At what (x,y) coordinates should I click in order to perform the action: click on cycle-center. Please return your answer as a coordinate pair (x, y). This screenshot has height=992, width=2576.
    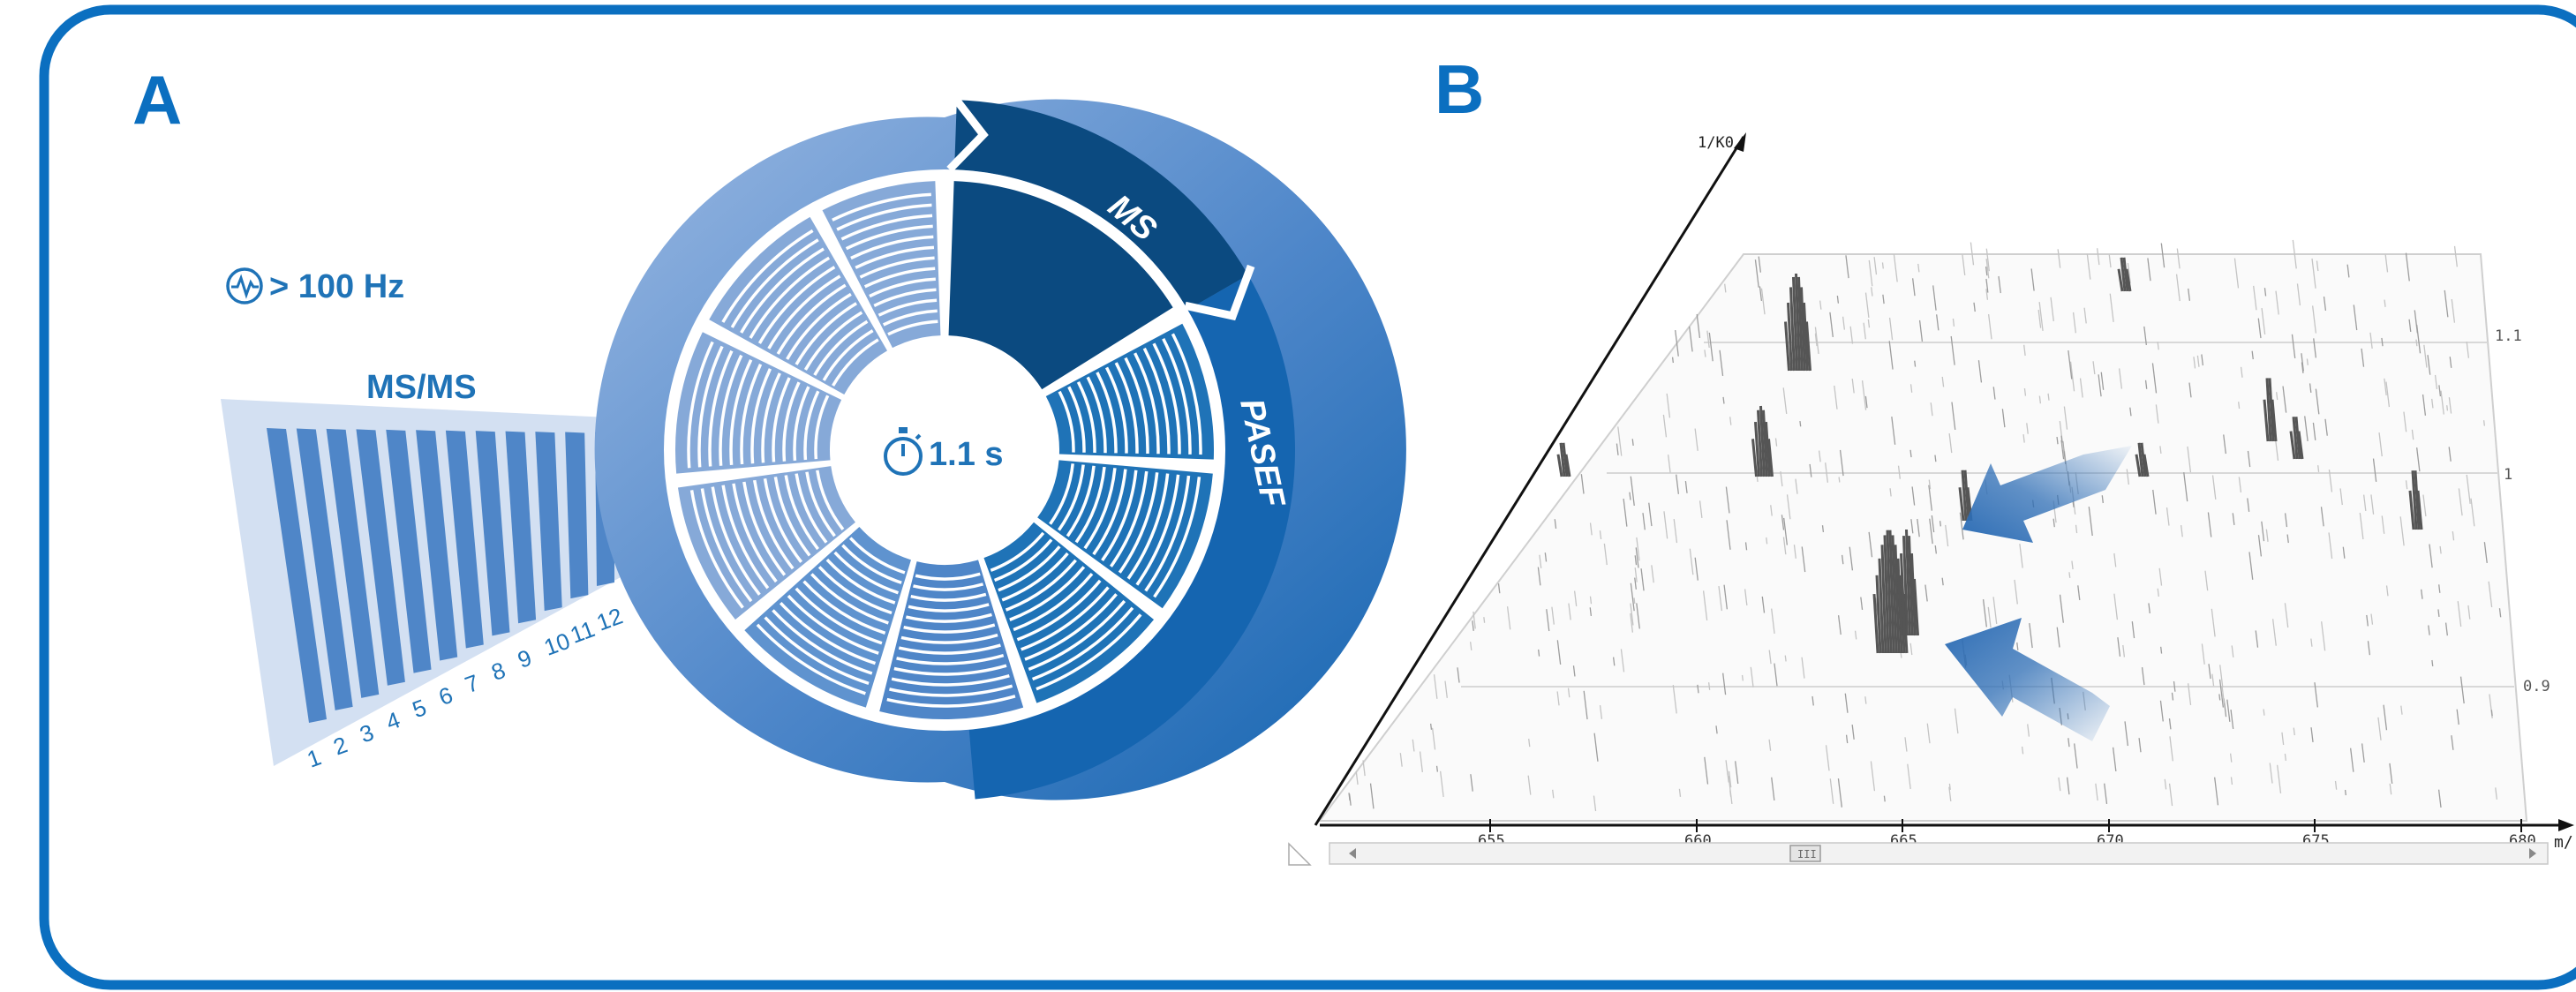
    Looking at the image, I should click on (945, 450).